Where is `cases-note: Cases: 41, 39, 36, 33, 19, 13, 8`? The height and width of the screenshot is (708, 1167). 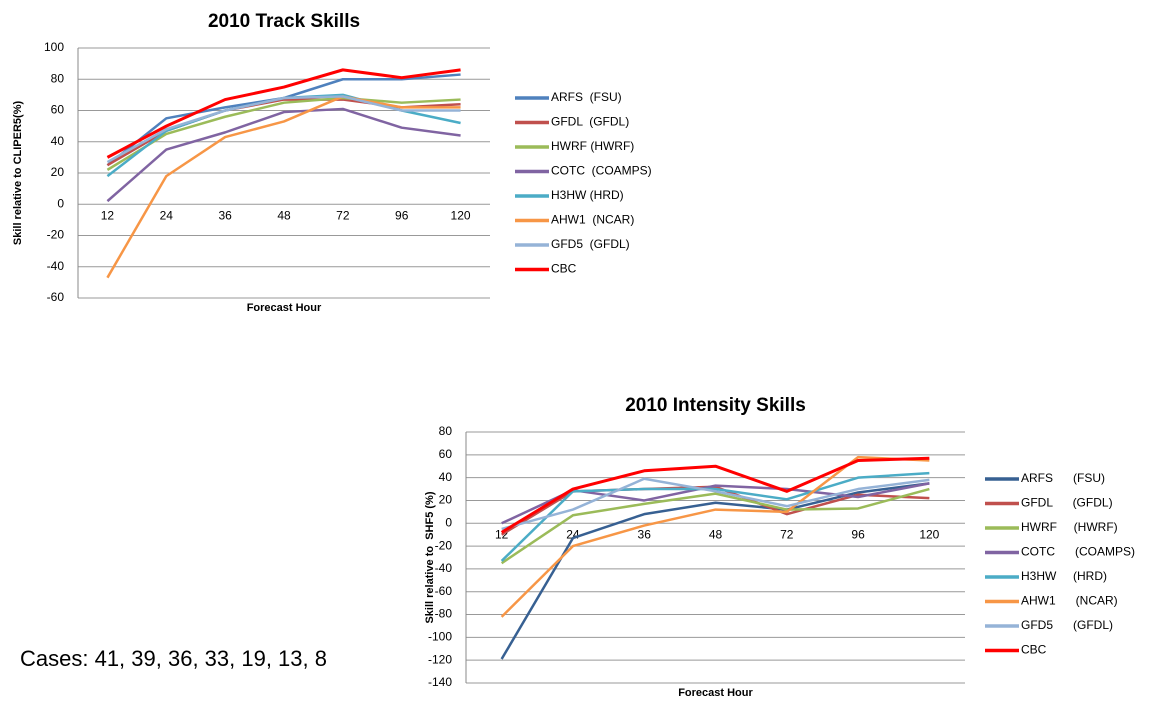 cases-note: Cases: 41, 39, 36, 33, 19, 13, 8 is located at coordinates (173, 658).